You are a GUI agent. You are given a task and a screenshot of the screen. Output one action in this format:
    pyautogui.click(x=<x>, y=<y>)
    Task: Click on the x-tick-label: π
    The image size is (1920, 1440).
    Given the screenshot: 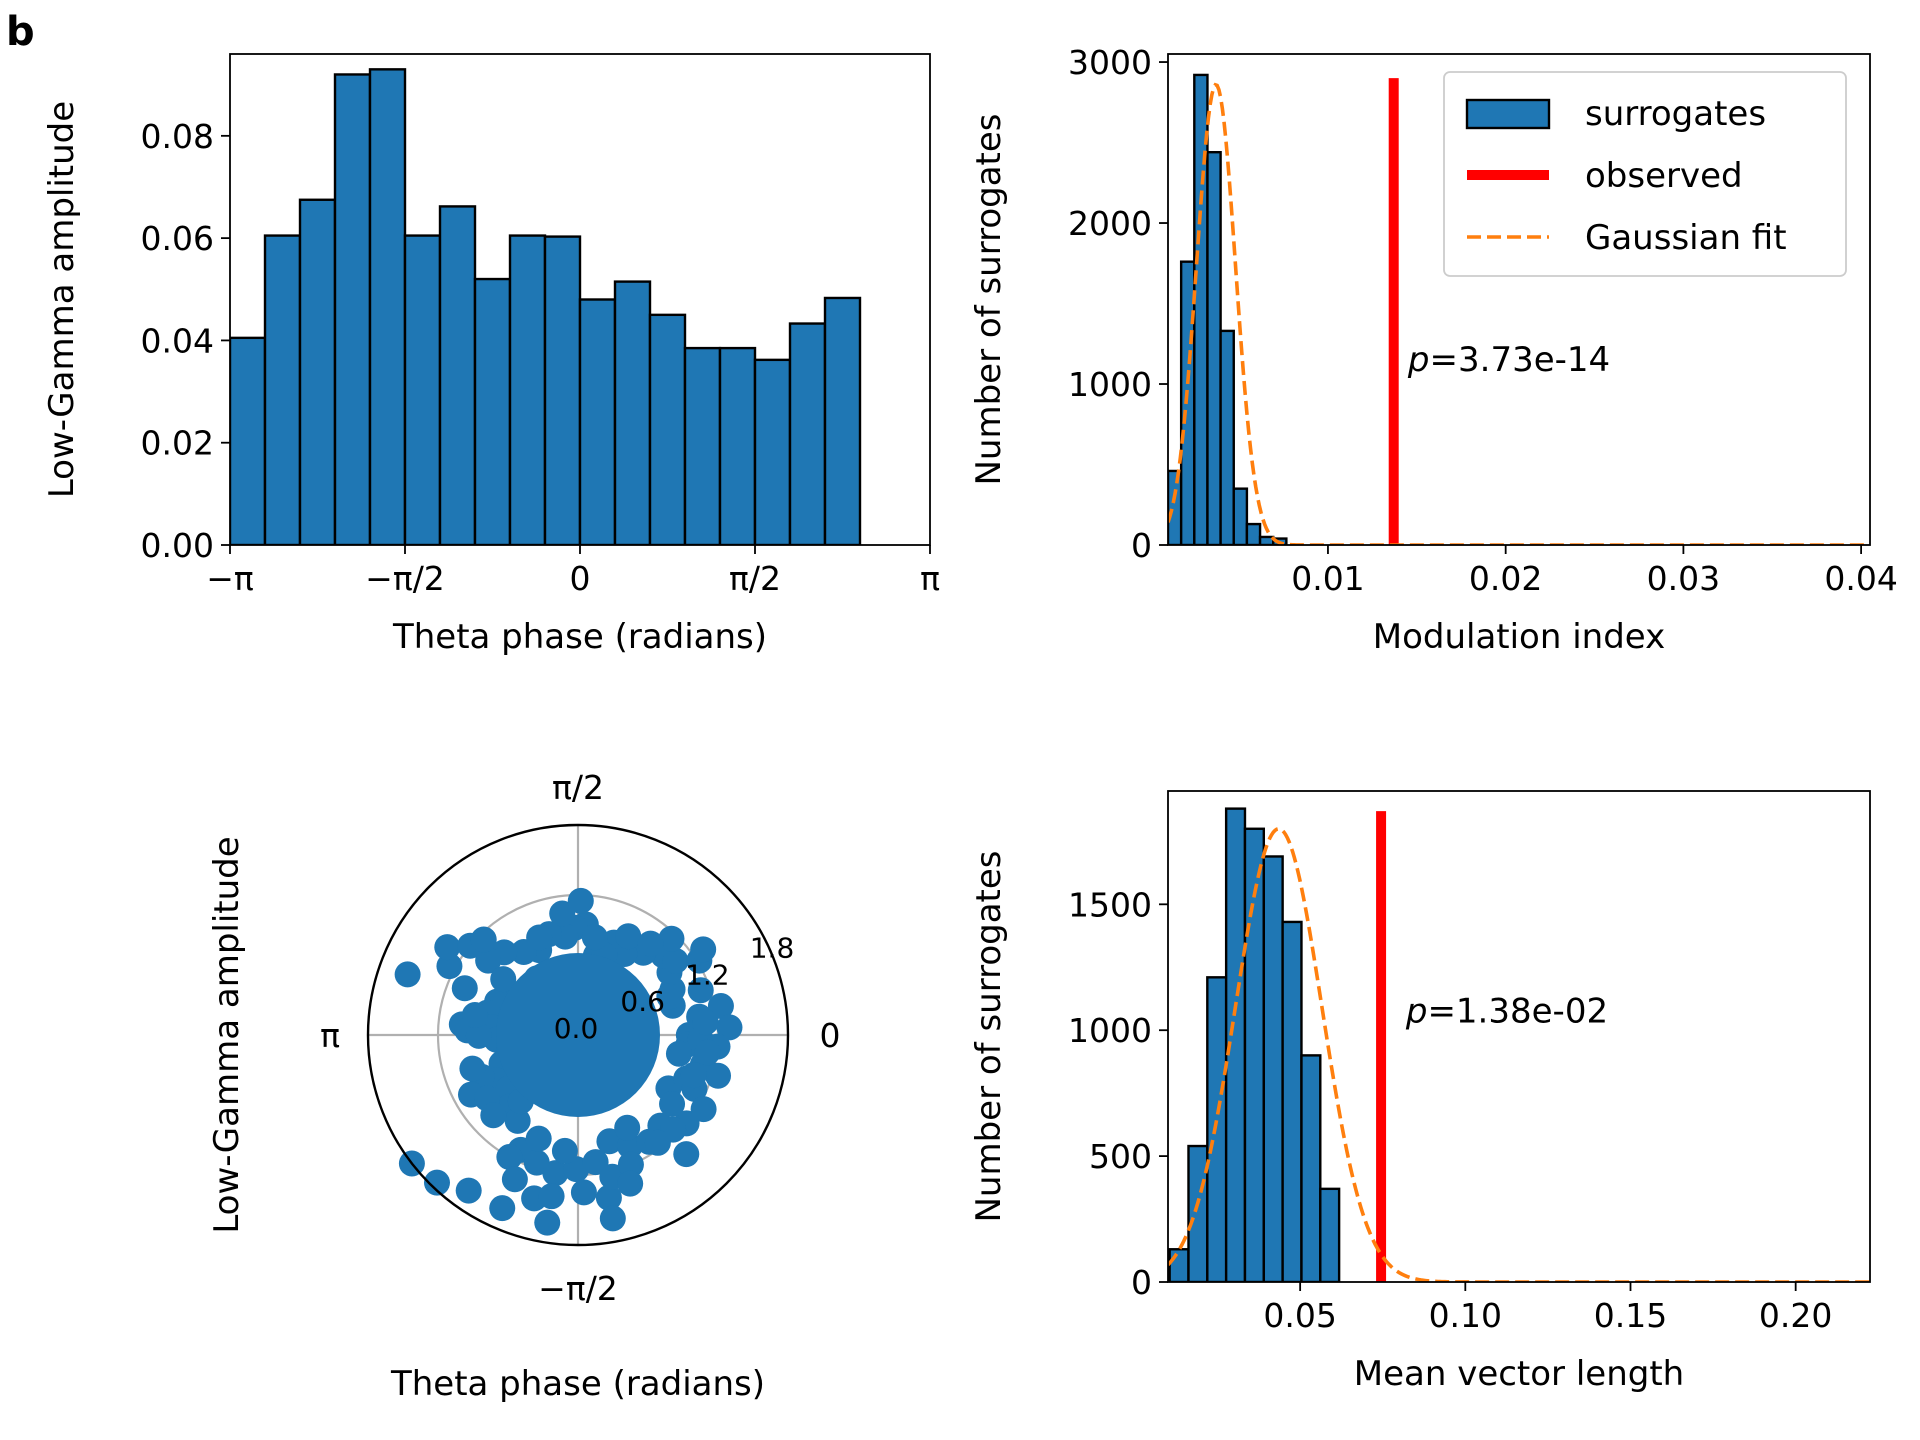 What is the action you would take?
    pyautogui.click(x=930, y=578)
    